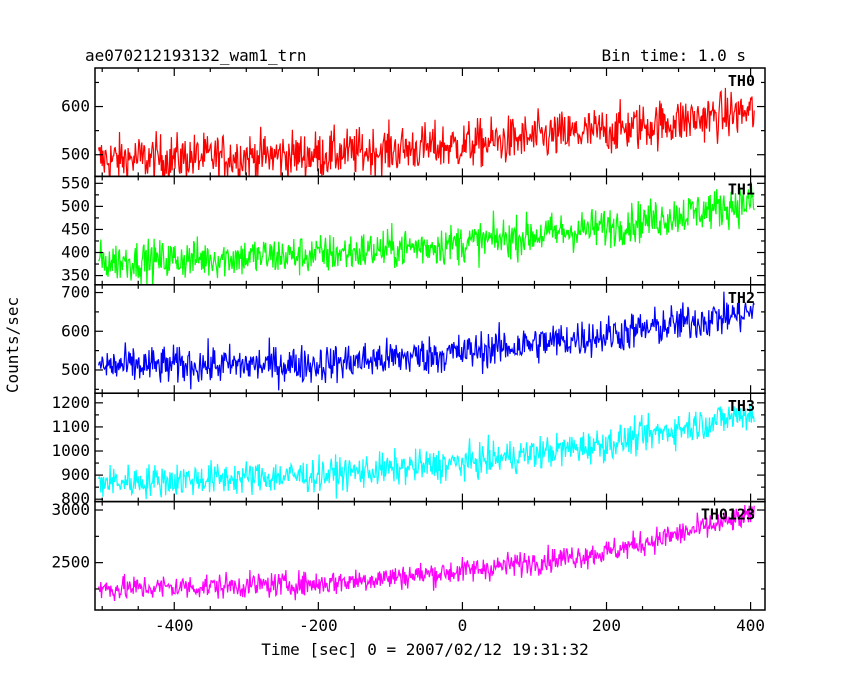 The width and height of the screenshot is (850, 680). I want to click on x-axis-label: Time [sec] 0 = 2007/02/12 19:31:32, so click(425, 649).